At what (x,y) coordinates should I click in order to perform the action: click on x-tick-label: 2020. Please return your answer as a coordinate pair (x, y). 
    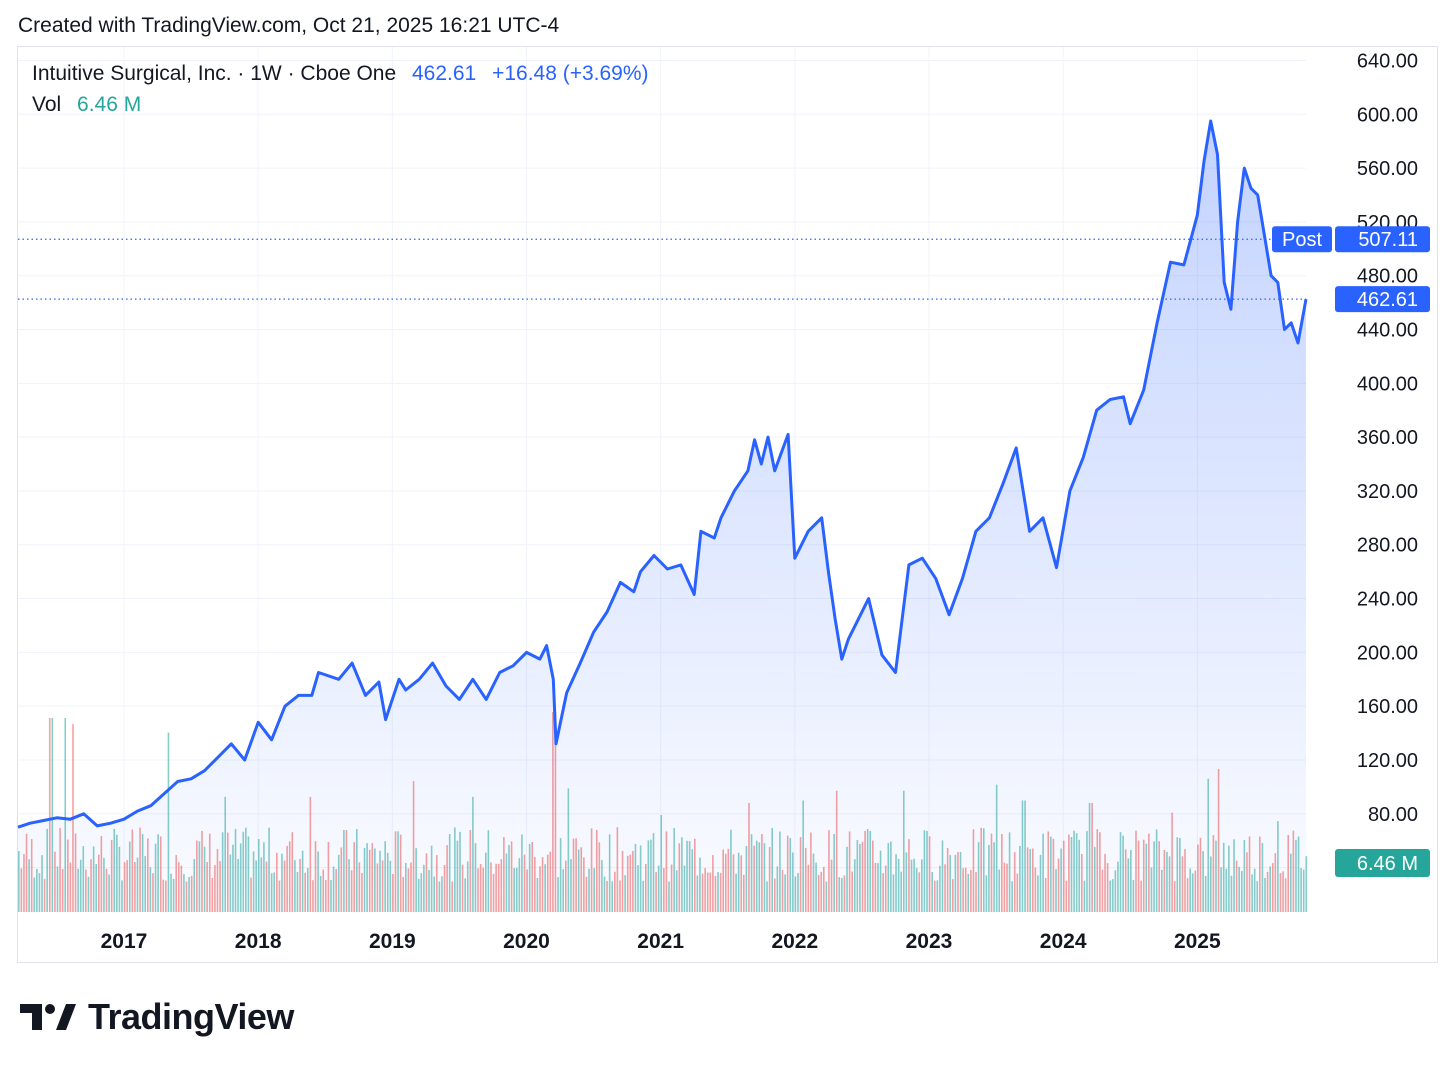
    Looking at the image, I should click on (526, 941).